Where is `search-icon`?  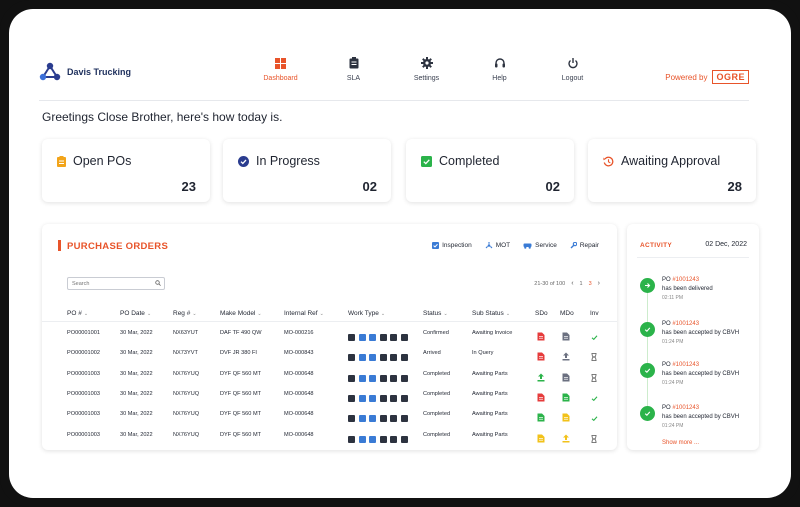 search-icon is located at coordinates (158, 283).